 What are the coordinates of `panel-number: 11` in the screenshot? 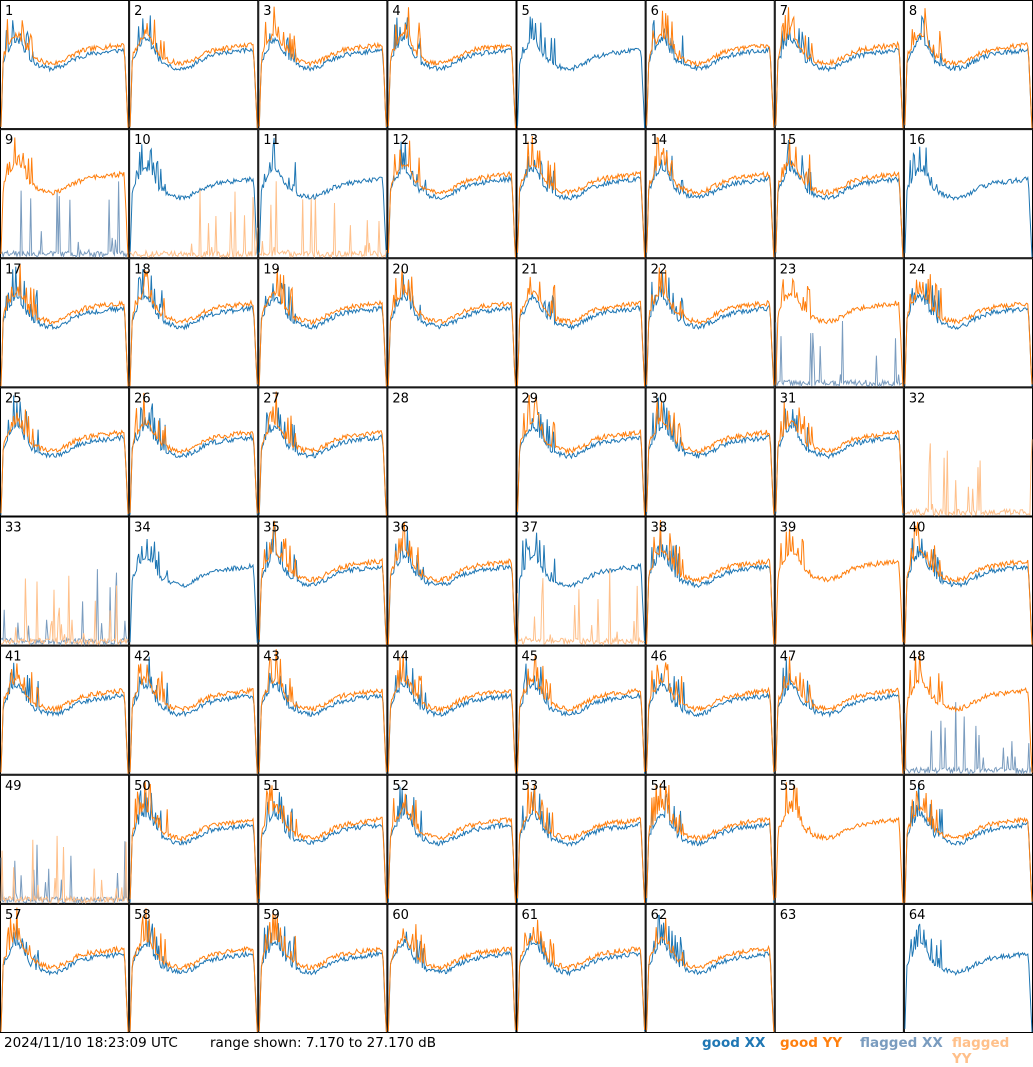 It's located at (271, 140).